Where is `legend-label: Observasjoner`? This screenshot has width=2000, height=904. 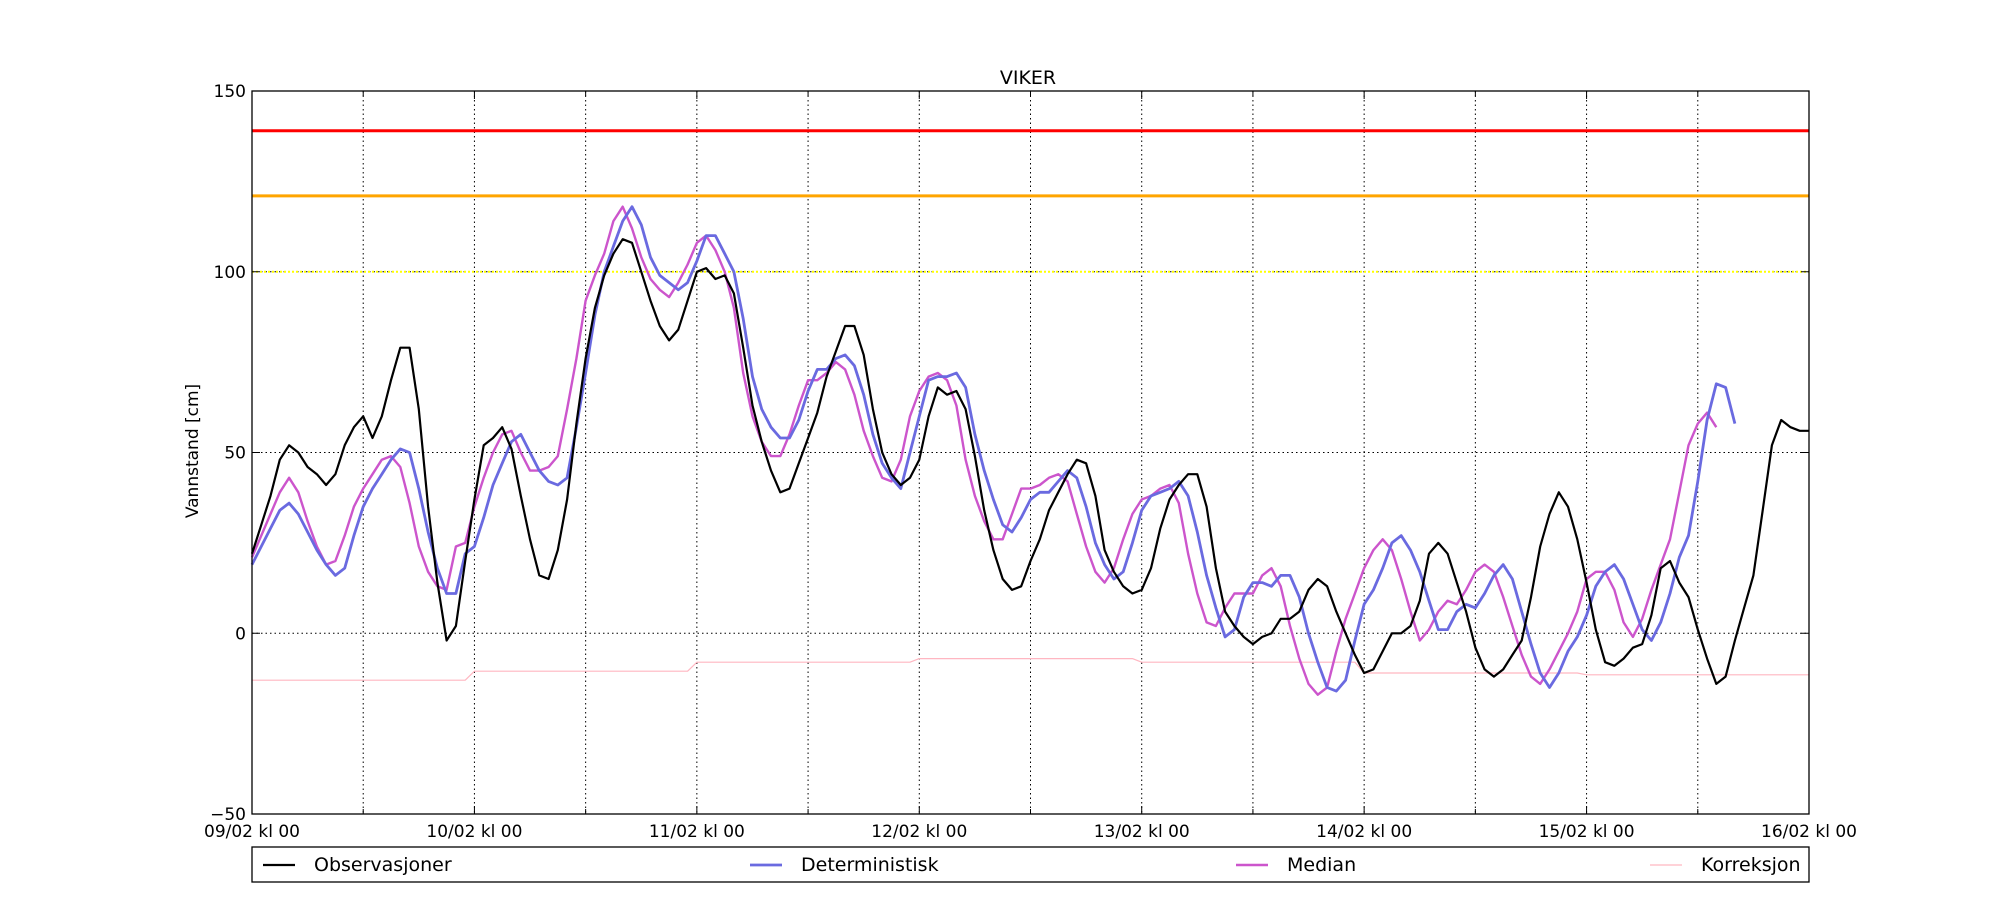
legend-label: Observasjoner is located at coordinates (383, 865).